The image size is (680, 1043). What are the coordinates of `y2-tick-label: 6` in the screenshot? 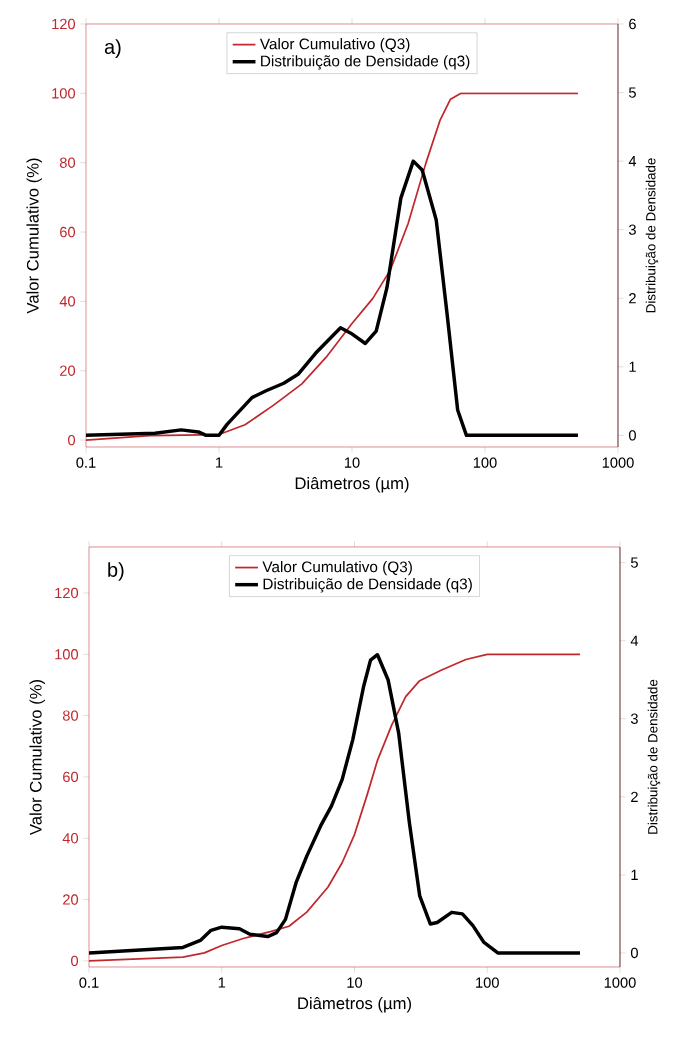 It's located at (632, 24).